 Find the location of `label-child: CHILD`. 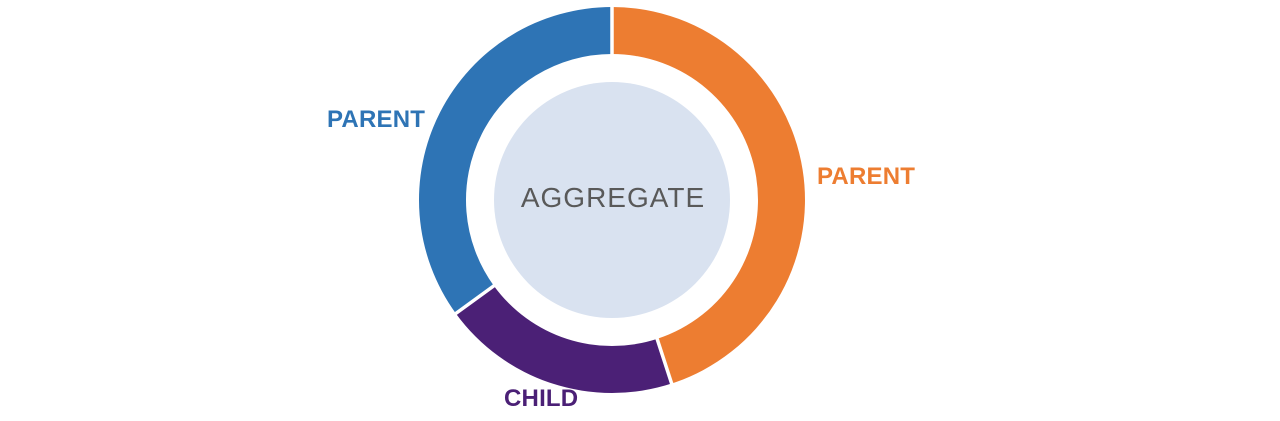

label-child: CHILD is located at coordinates (541, 398).